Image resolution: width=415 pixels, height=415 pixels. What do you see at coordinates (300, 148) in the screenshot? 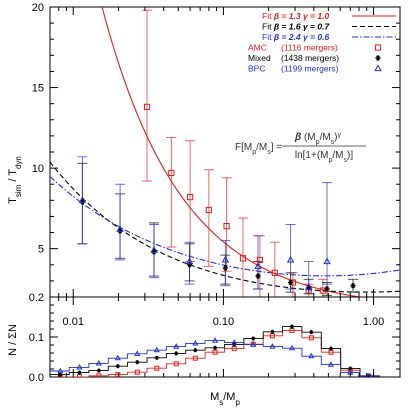
I see `formula-annotation: F[Mp/Ms] = β (Mp/Ms)γ ln[1+(Mp/Ms)]` at bounding box center [300, 148].